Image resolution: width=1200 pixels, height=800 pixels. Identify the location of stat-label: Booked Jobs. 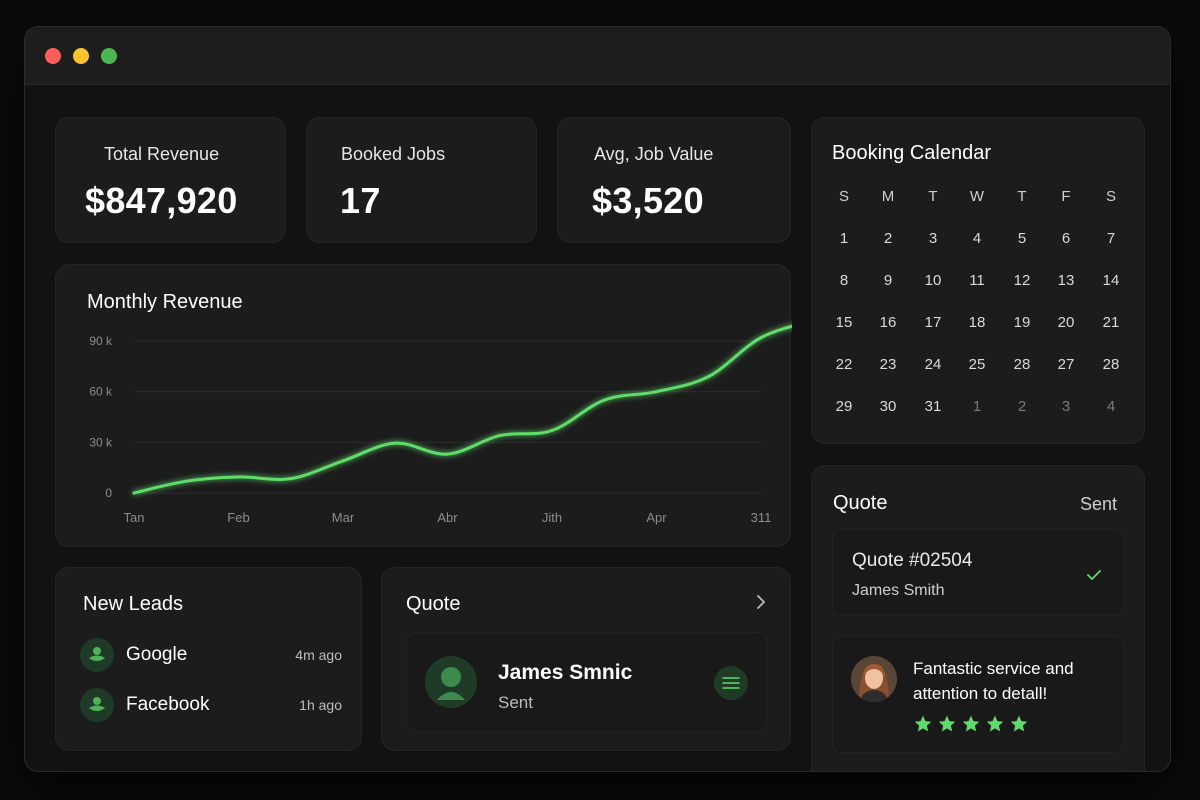
(393, 154).